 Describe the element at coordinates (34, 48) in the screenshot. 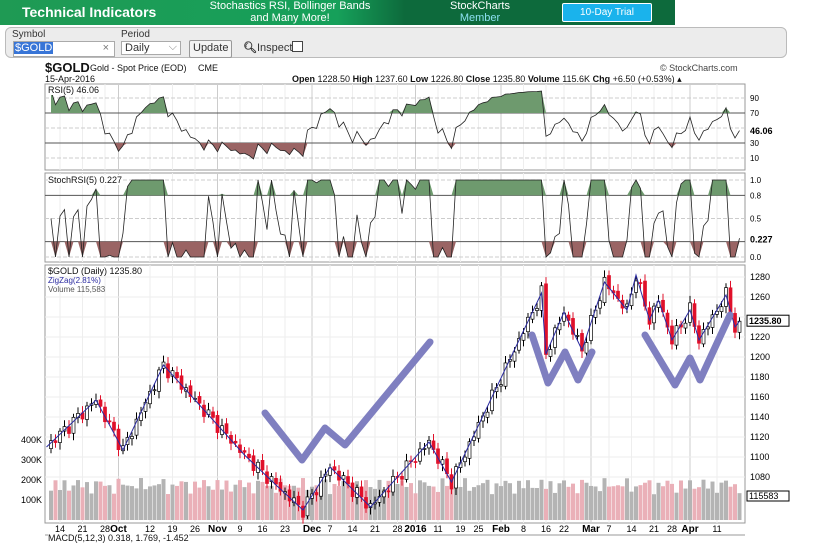

I see `symbol-value: $GOLD` at that location.